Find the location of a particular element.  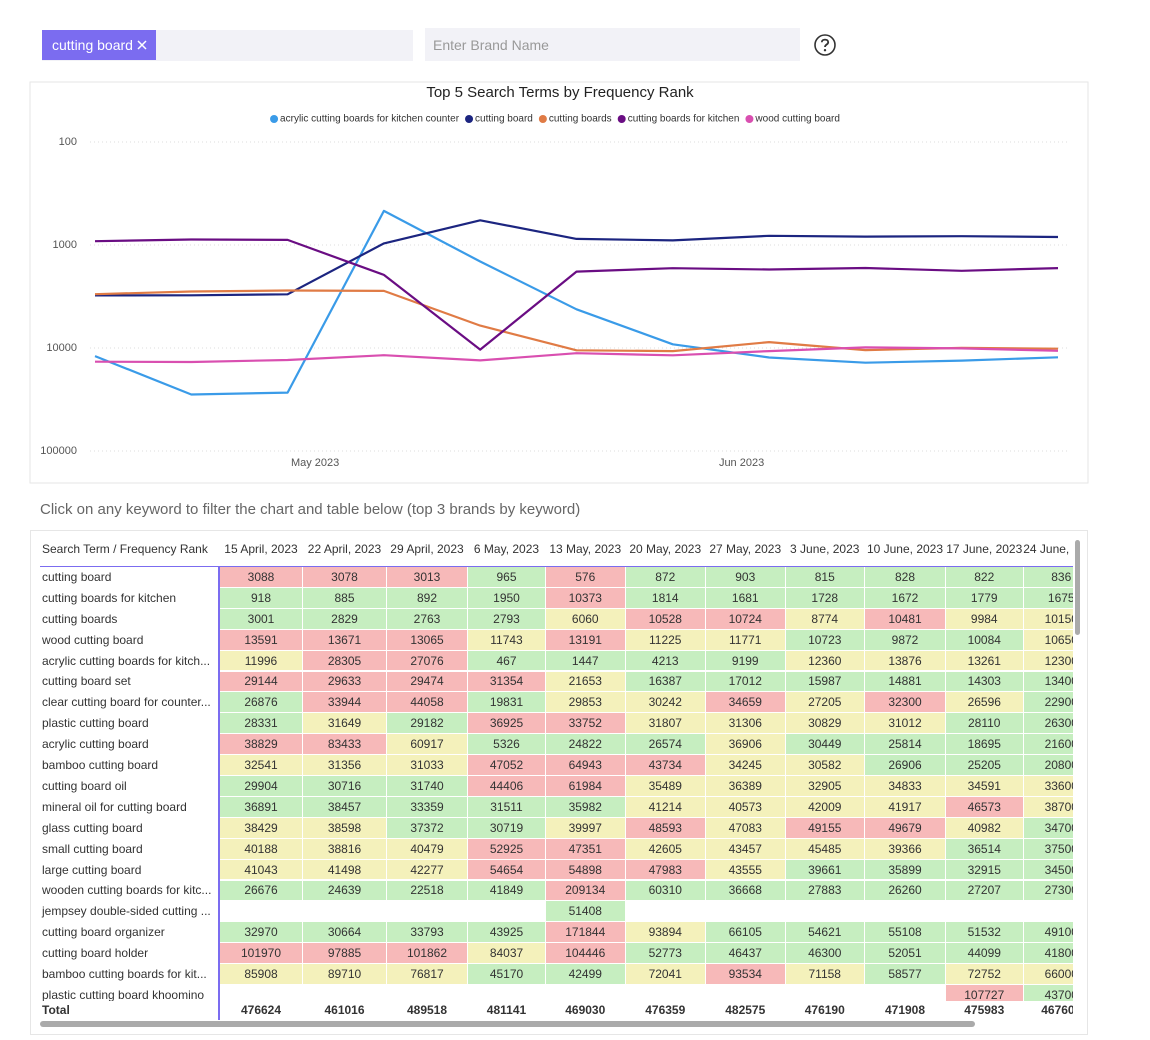

row-term: acrylic cutting board is located at coordinates (129, 745).